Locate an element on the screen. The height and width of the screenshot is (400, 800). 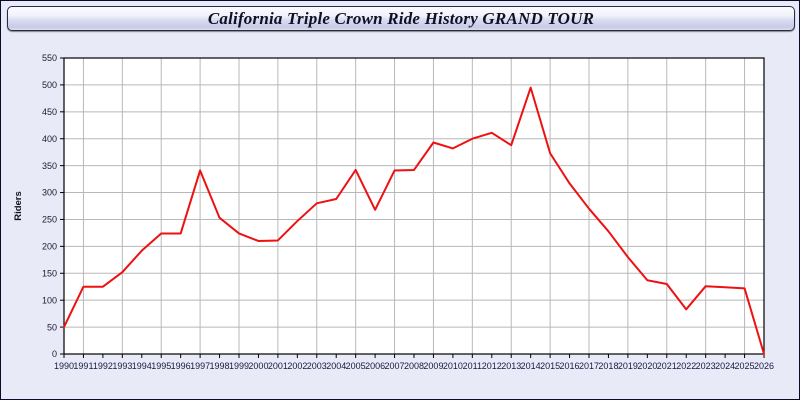
svg-text: 2026 is located at coordinates (764, 366).